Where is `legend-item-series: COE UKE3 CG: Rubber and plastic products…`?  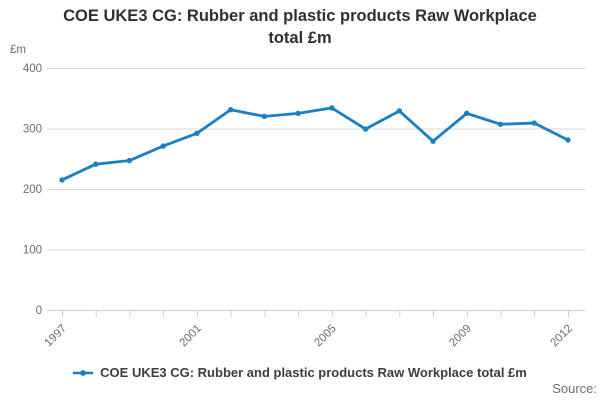
legend-item-series: COE UKE3 CG: Rubber and plastic products… is located at coordinates (300, 372).